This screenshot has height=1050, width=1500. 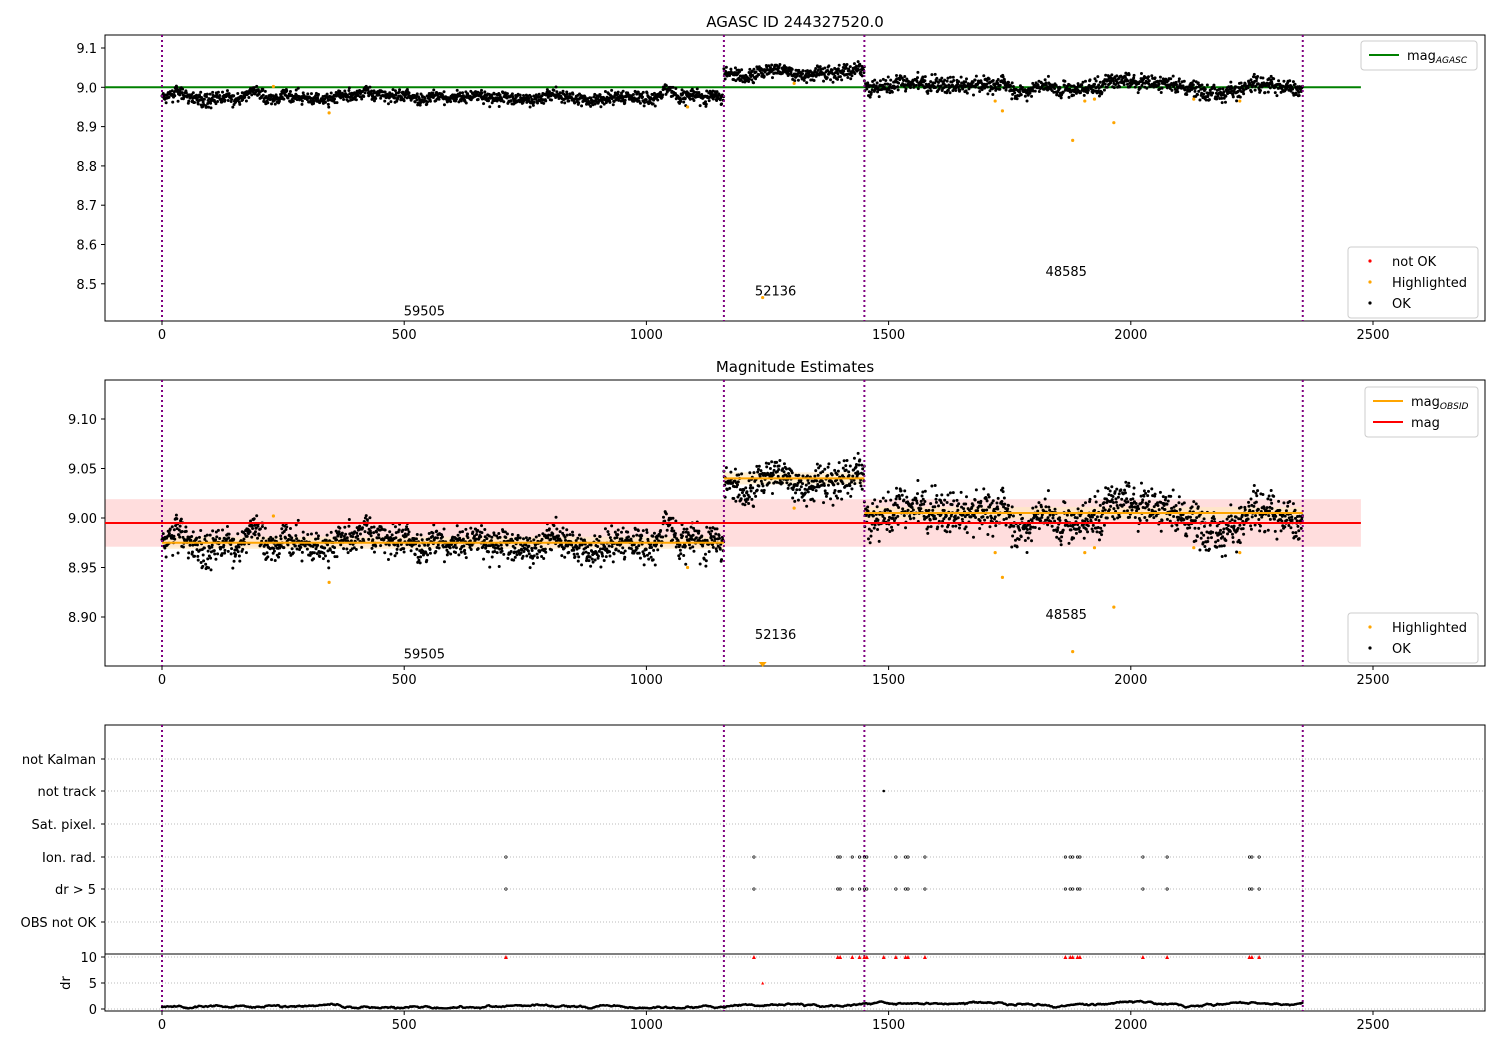 I want to click on legend-label: Highlighted, so click(x=1429, y=283).